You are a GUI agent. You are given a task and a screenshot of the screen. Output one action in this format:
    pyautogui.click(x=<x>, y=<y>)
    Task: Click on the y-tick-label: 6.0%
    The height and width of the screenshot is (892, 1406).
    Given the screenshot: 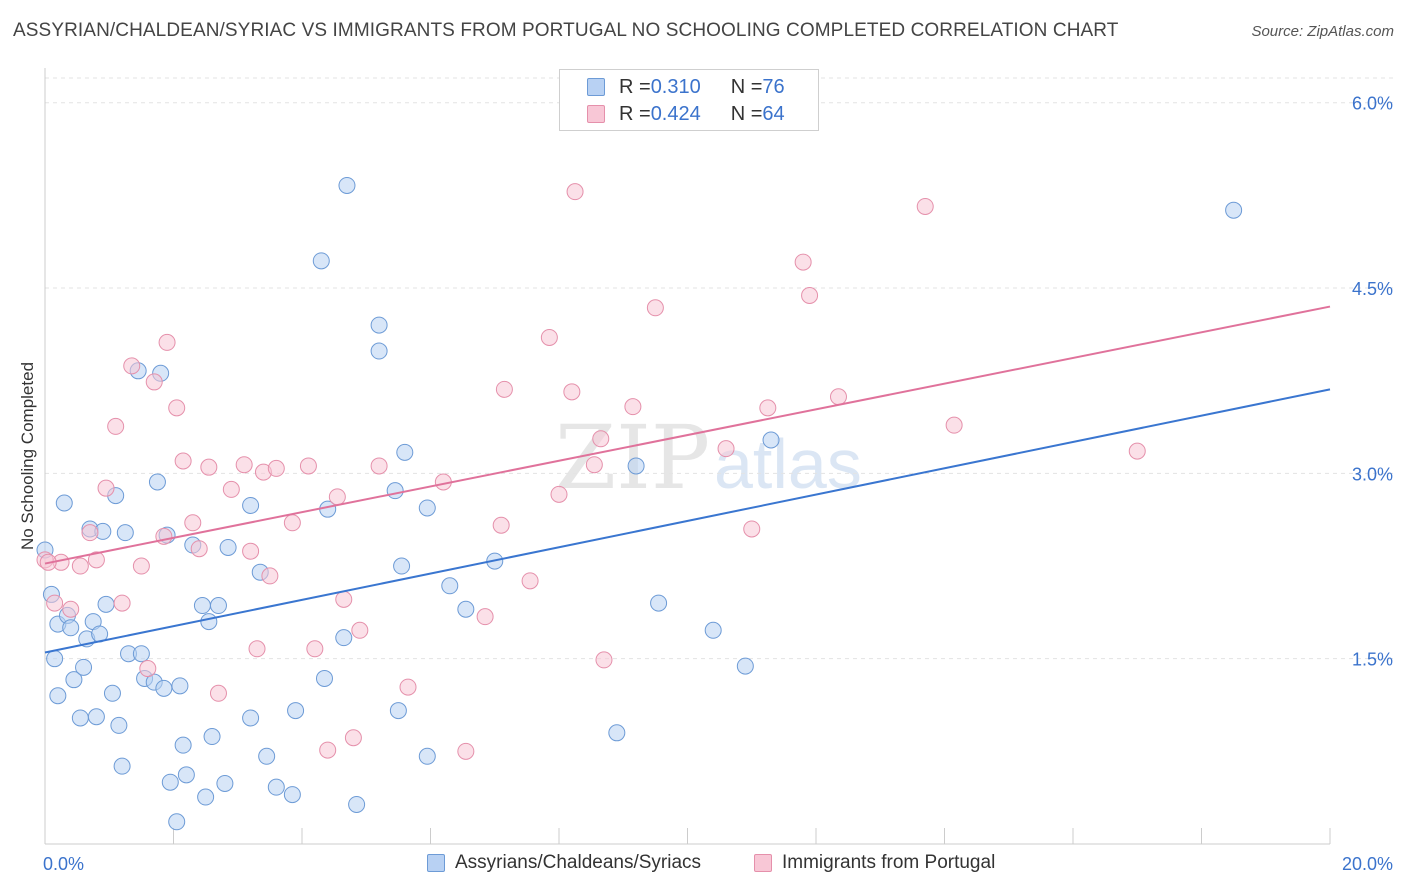 What is the action you would take?
    pyautogui.click(x=1372, y=104)
    